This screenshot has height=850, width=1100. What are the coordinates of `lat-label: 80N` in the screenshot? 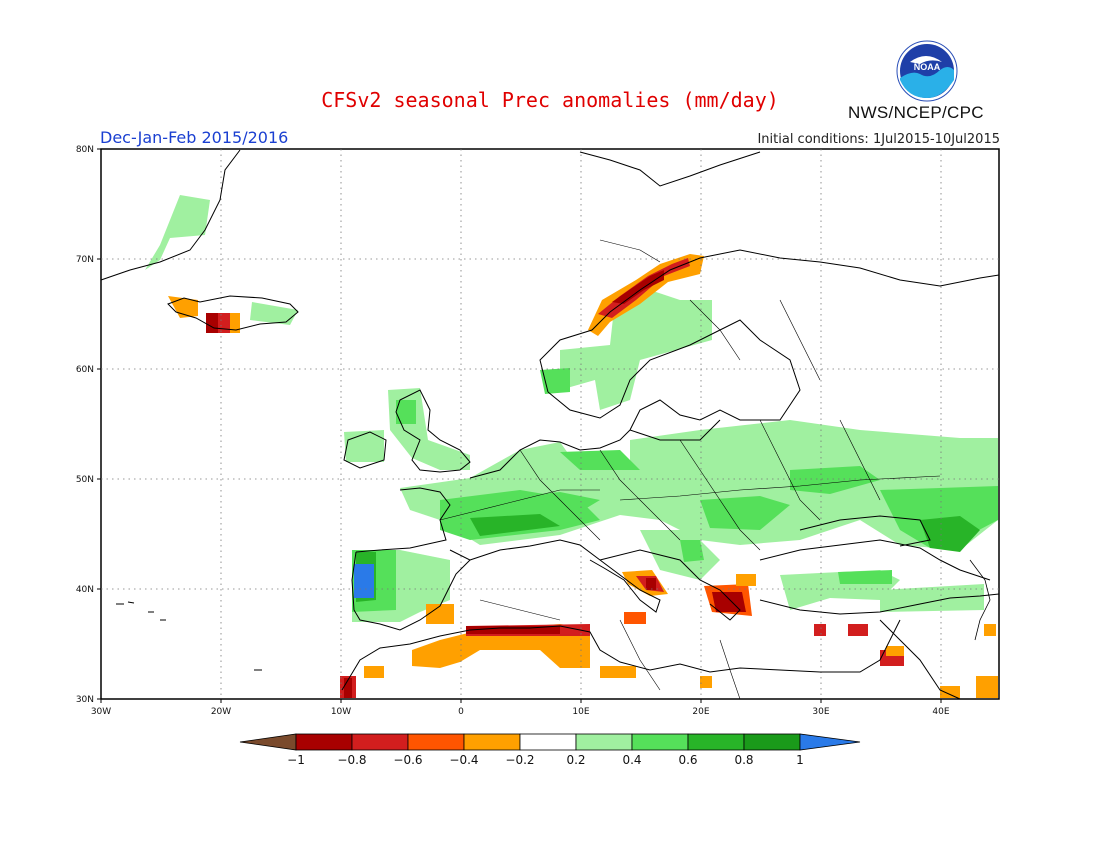 It's located at (85, 150).